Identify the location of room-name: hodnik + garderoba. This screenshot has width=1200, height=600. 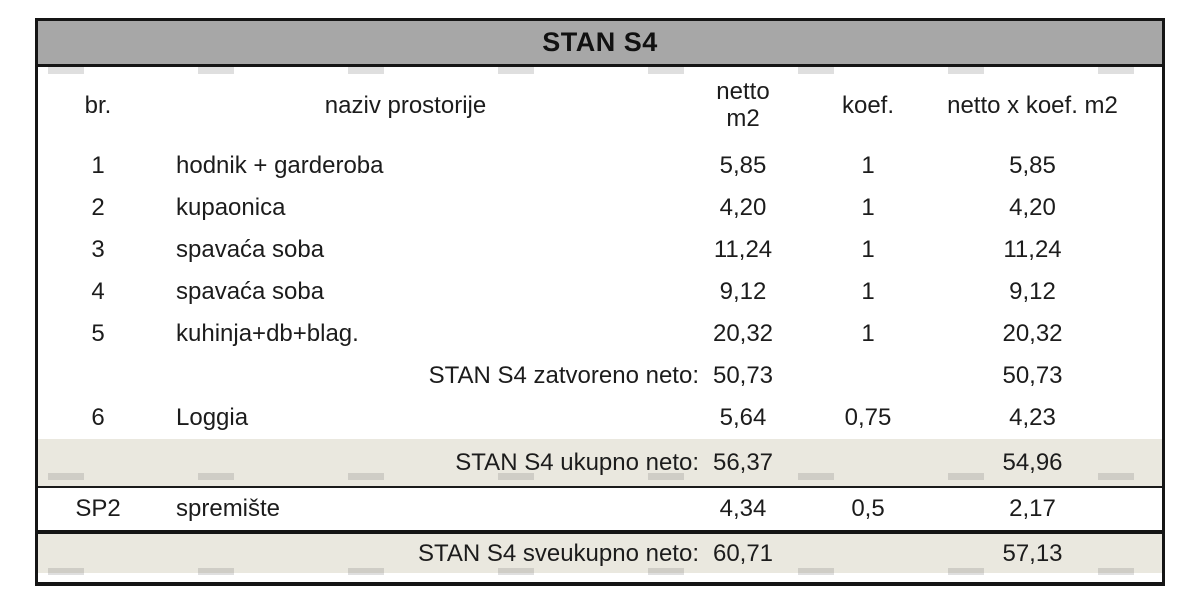
(280, 165).